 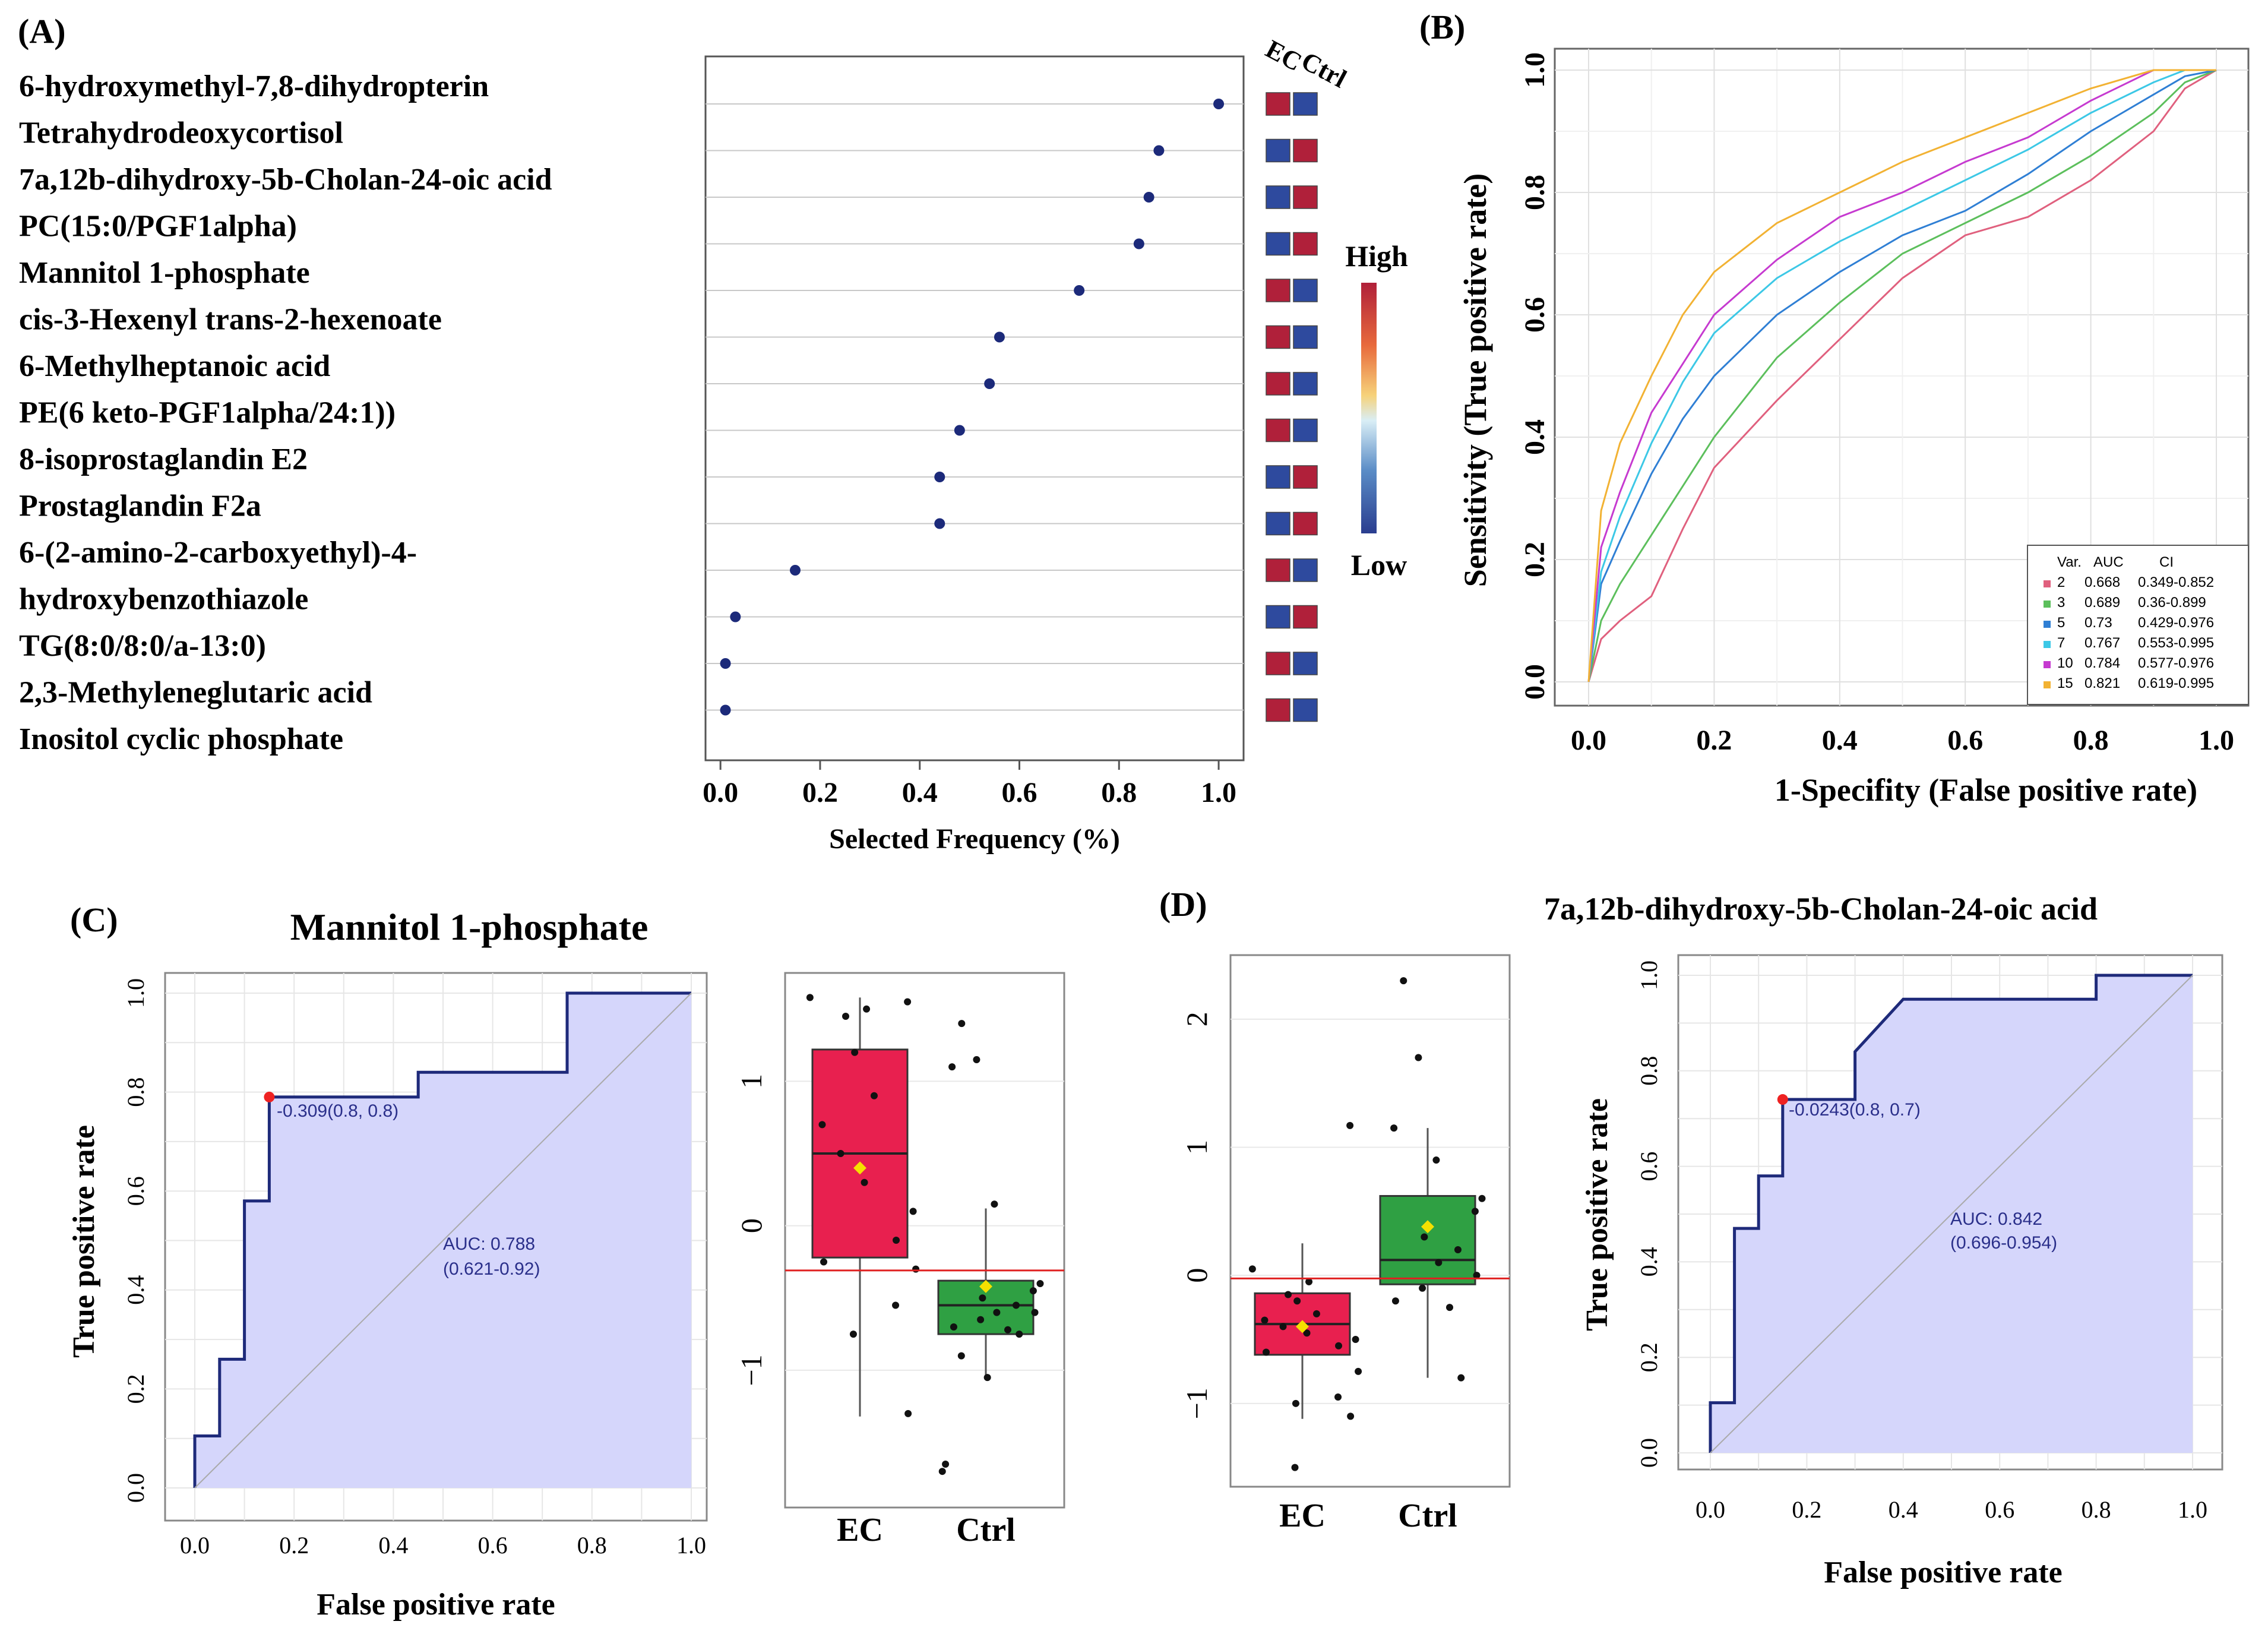 I want to click on metabolite-name: cis-3-Hexenyl trans-2-hexenoate, so click(x=230, y=320).